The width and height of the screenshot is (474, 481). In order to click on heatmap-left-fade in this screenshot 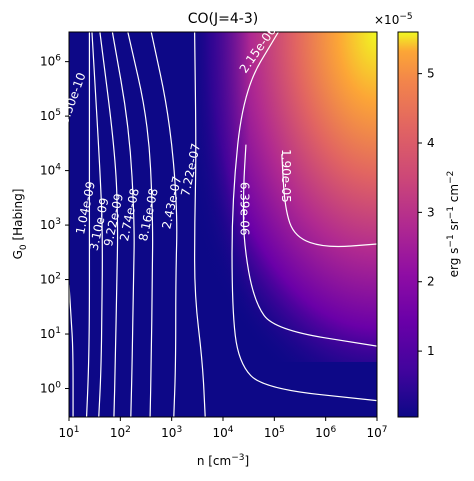, I will do `click(220, 224)`.